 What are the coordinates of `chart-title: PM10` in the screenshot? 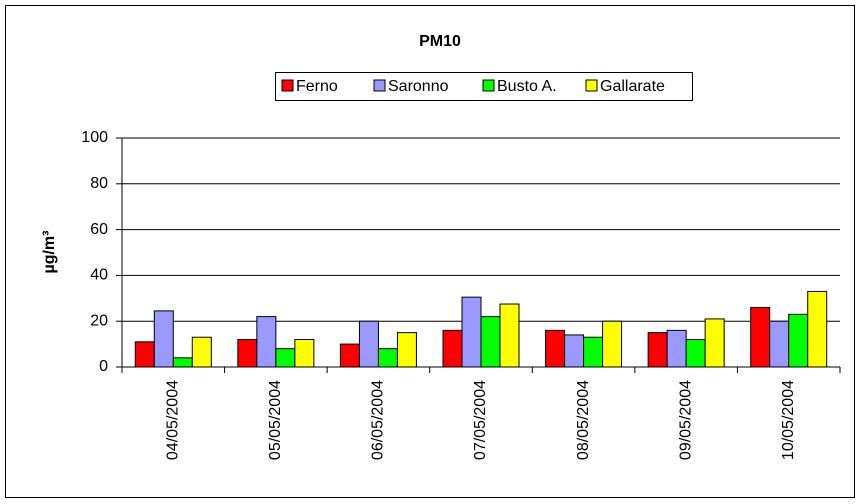 It's located at (440, 41).